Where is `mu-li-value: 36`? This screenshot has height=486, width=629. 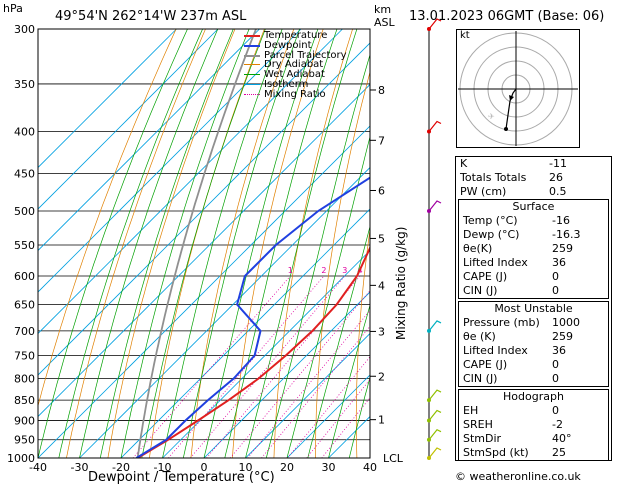
mu-li-value: 36 is located at coordinates (559, 350).